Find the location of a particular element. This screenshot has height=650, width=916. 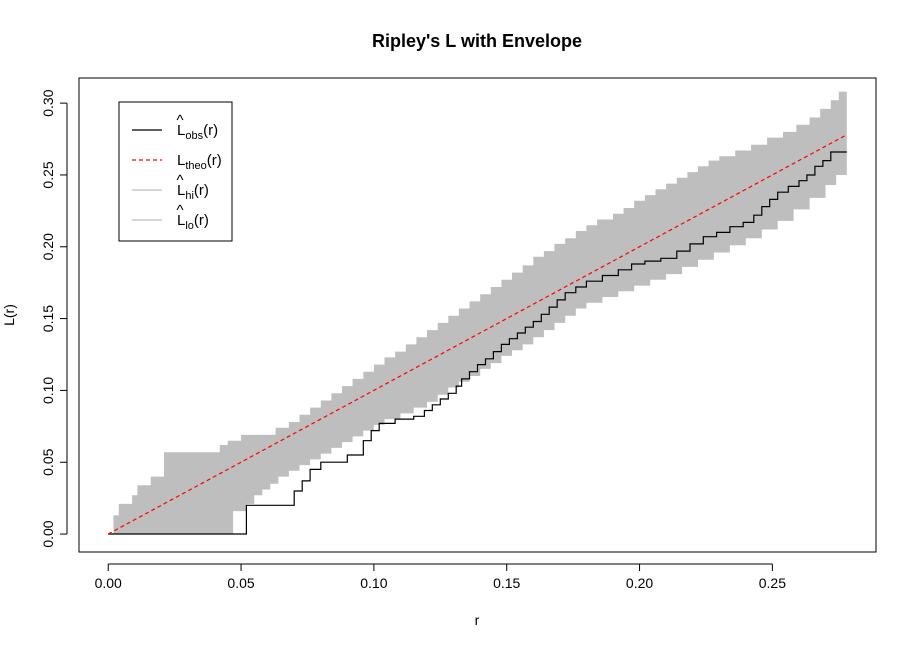

legend-box is located at coordinates (175, 171).